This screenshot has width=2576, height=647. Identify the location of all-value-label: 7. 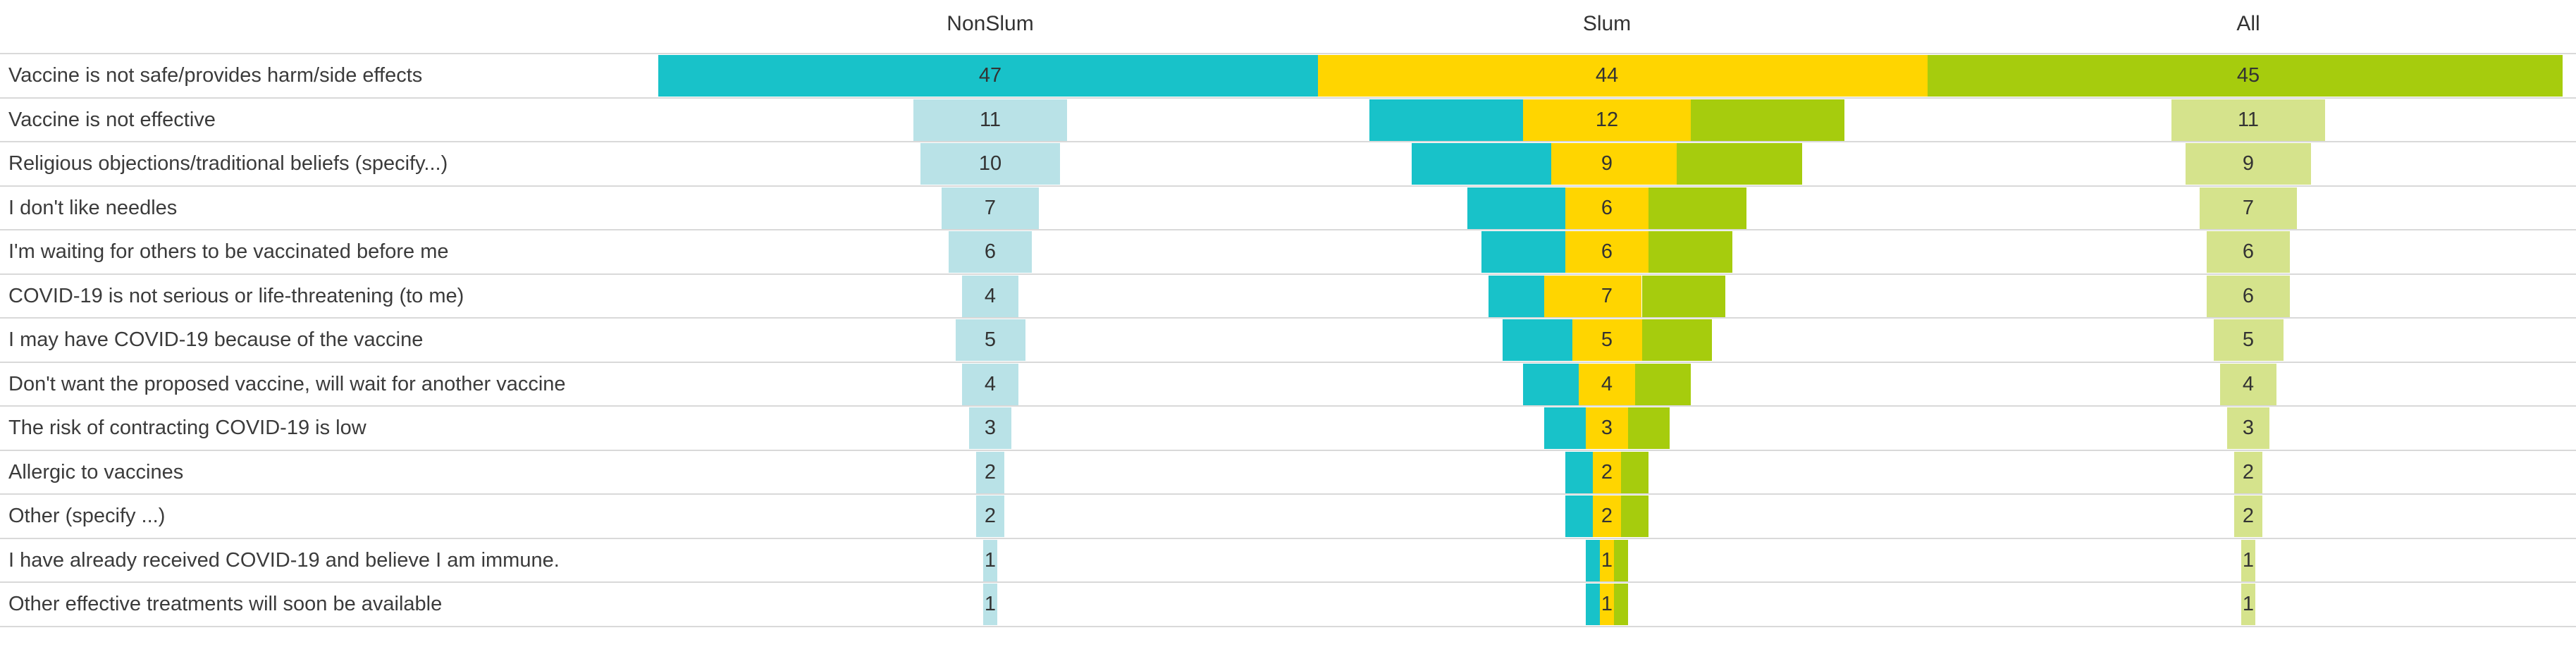
(2248, 208).